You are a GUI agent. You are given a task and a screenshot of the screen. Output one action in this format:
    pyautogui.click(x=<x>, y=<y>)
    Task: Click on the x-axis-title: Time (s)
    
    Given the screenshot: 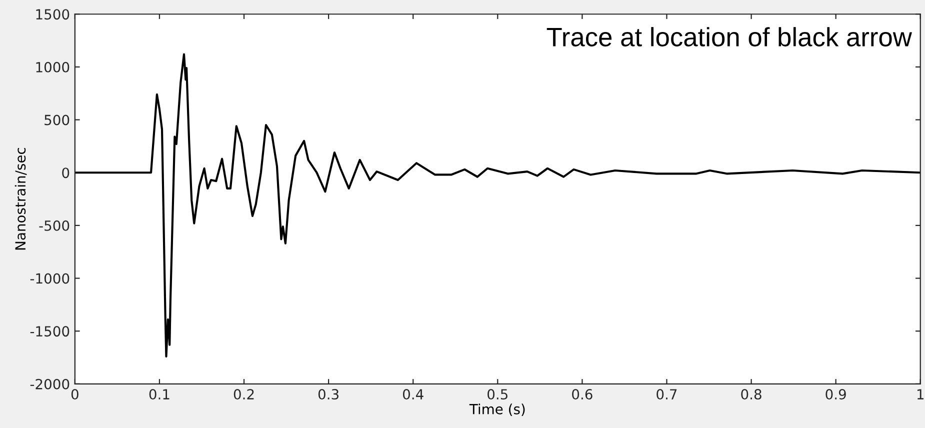 What is the action you would take?
    pyautogui.click(x=497, y=410)
    